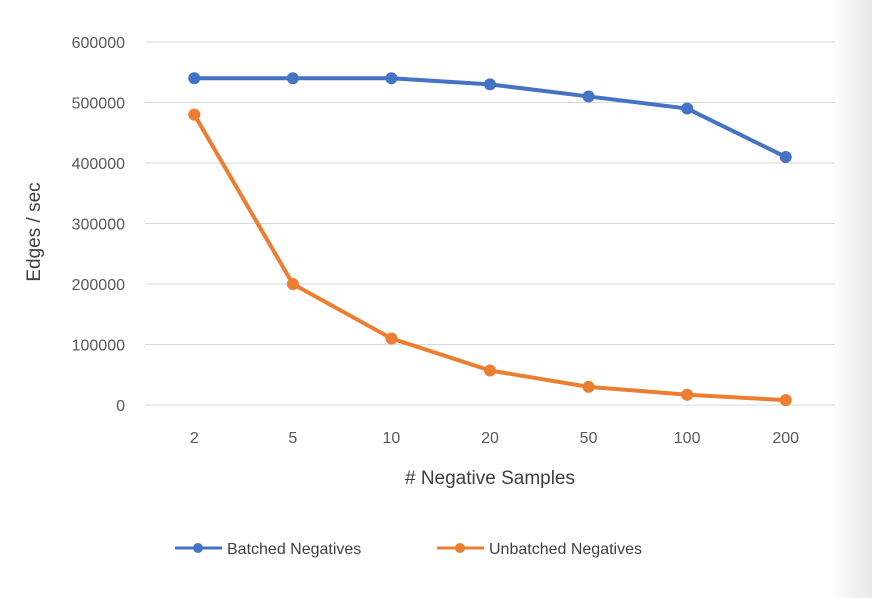 Image resolution: width=872 pixels, height=598 pixels. I want to click on x-axis-tick-labels: 2 5 10 20 50 100 200, so click(494, 438).